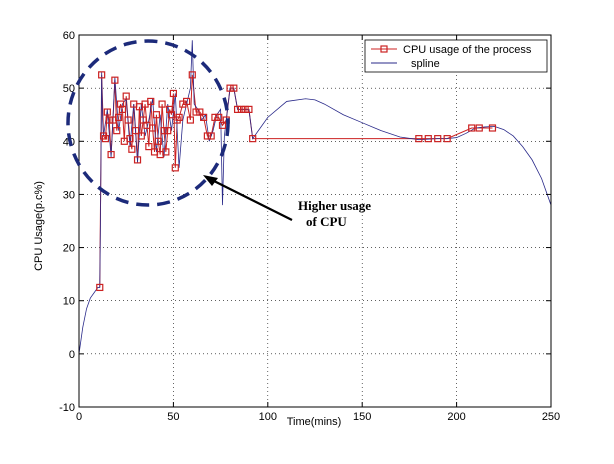  I want to click on highlight-ellipse, so click(148, 123).